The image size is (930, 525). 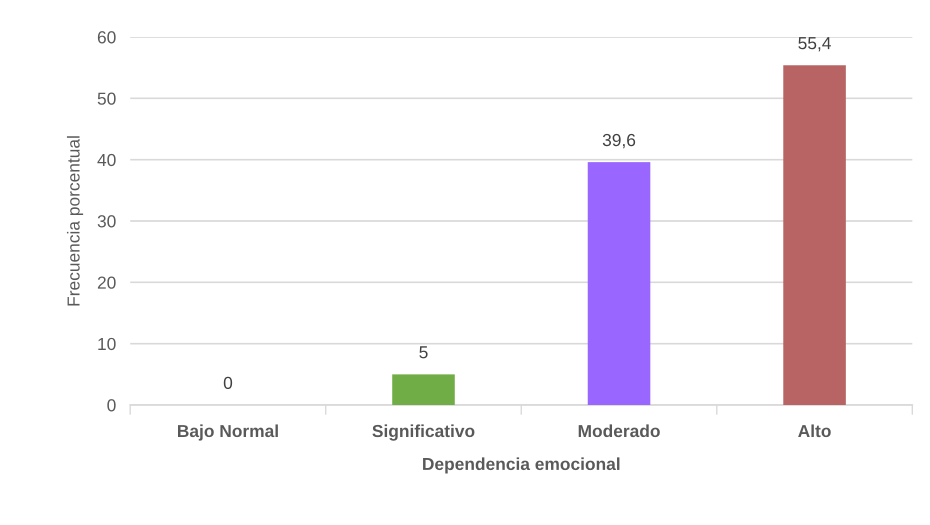 I want to click on data-label: 5, so click(x=423, y=352).